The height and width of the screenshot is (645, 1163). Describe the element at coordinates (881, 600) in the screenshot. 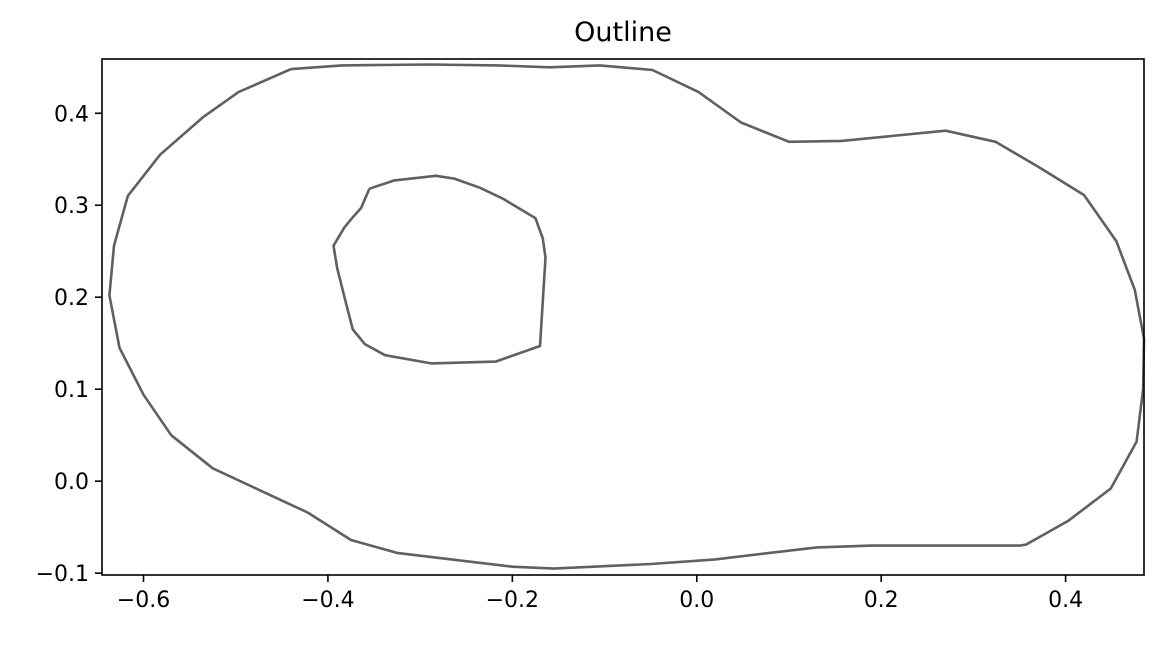

I see `x-tick-label: 0.2` at that location.